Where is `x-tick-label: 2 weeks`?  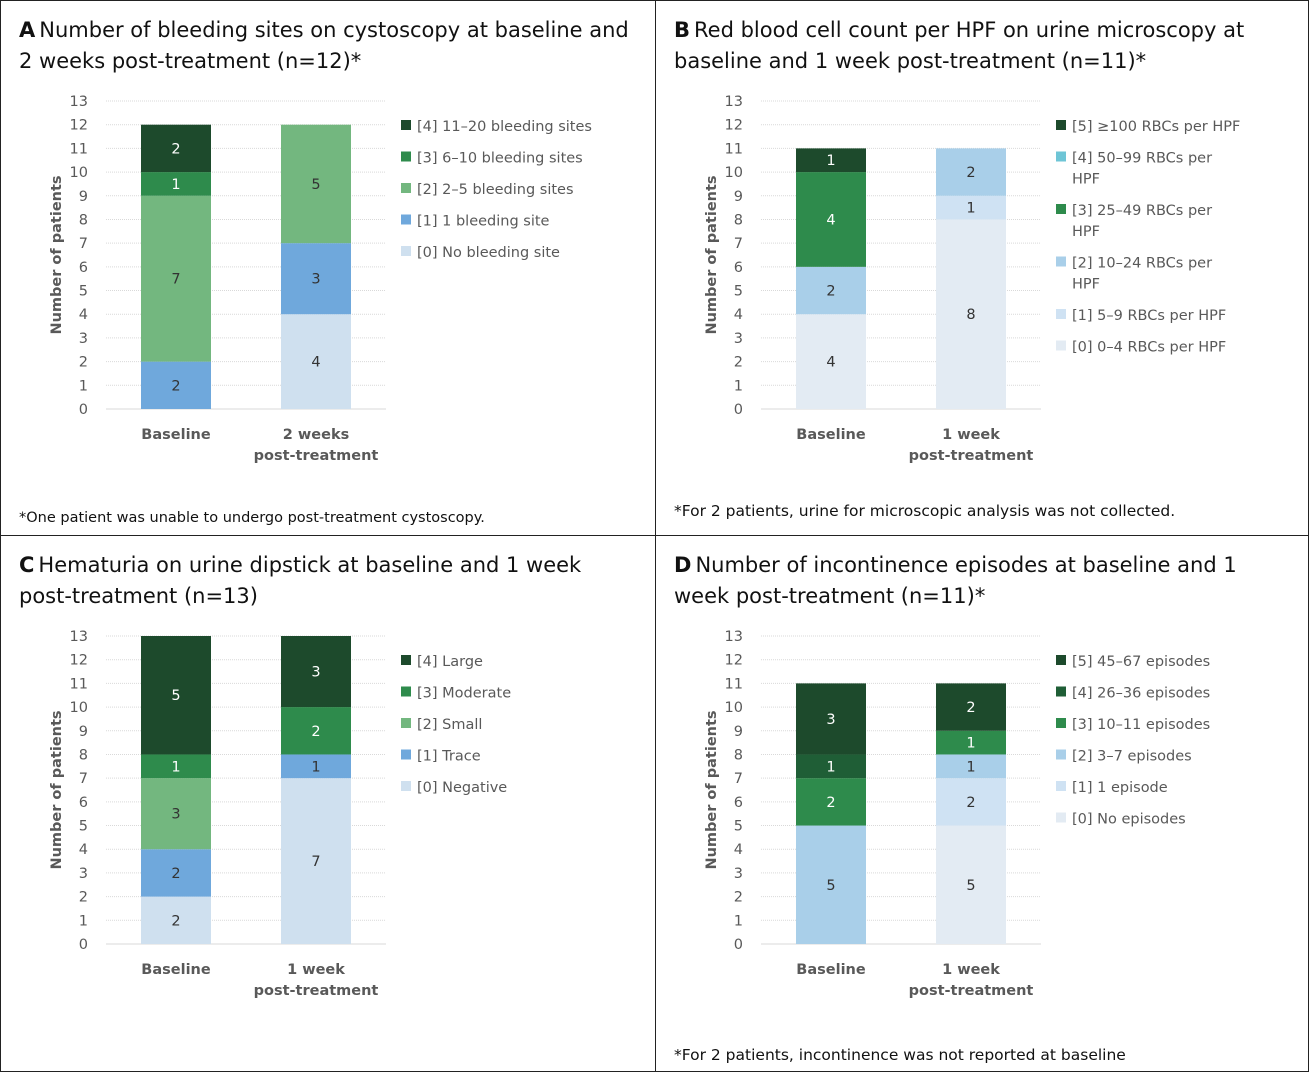
x-tick-label: 2 weeks is located at coordinates (316, 435).